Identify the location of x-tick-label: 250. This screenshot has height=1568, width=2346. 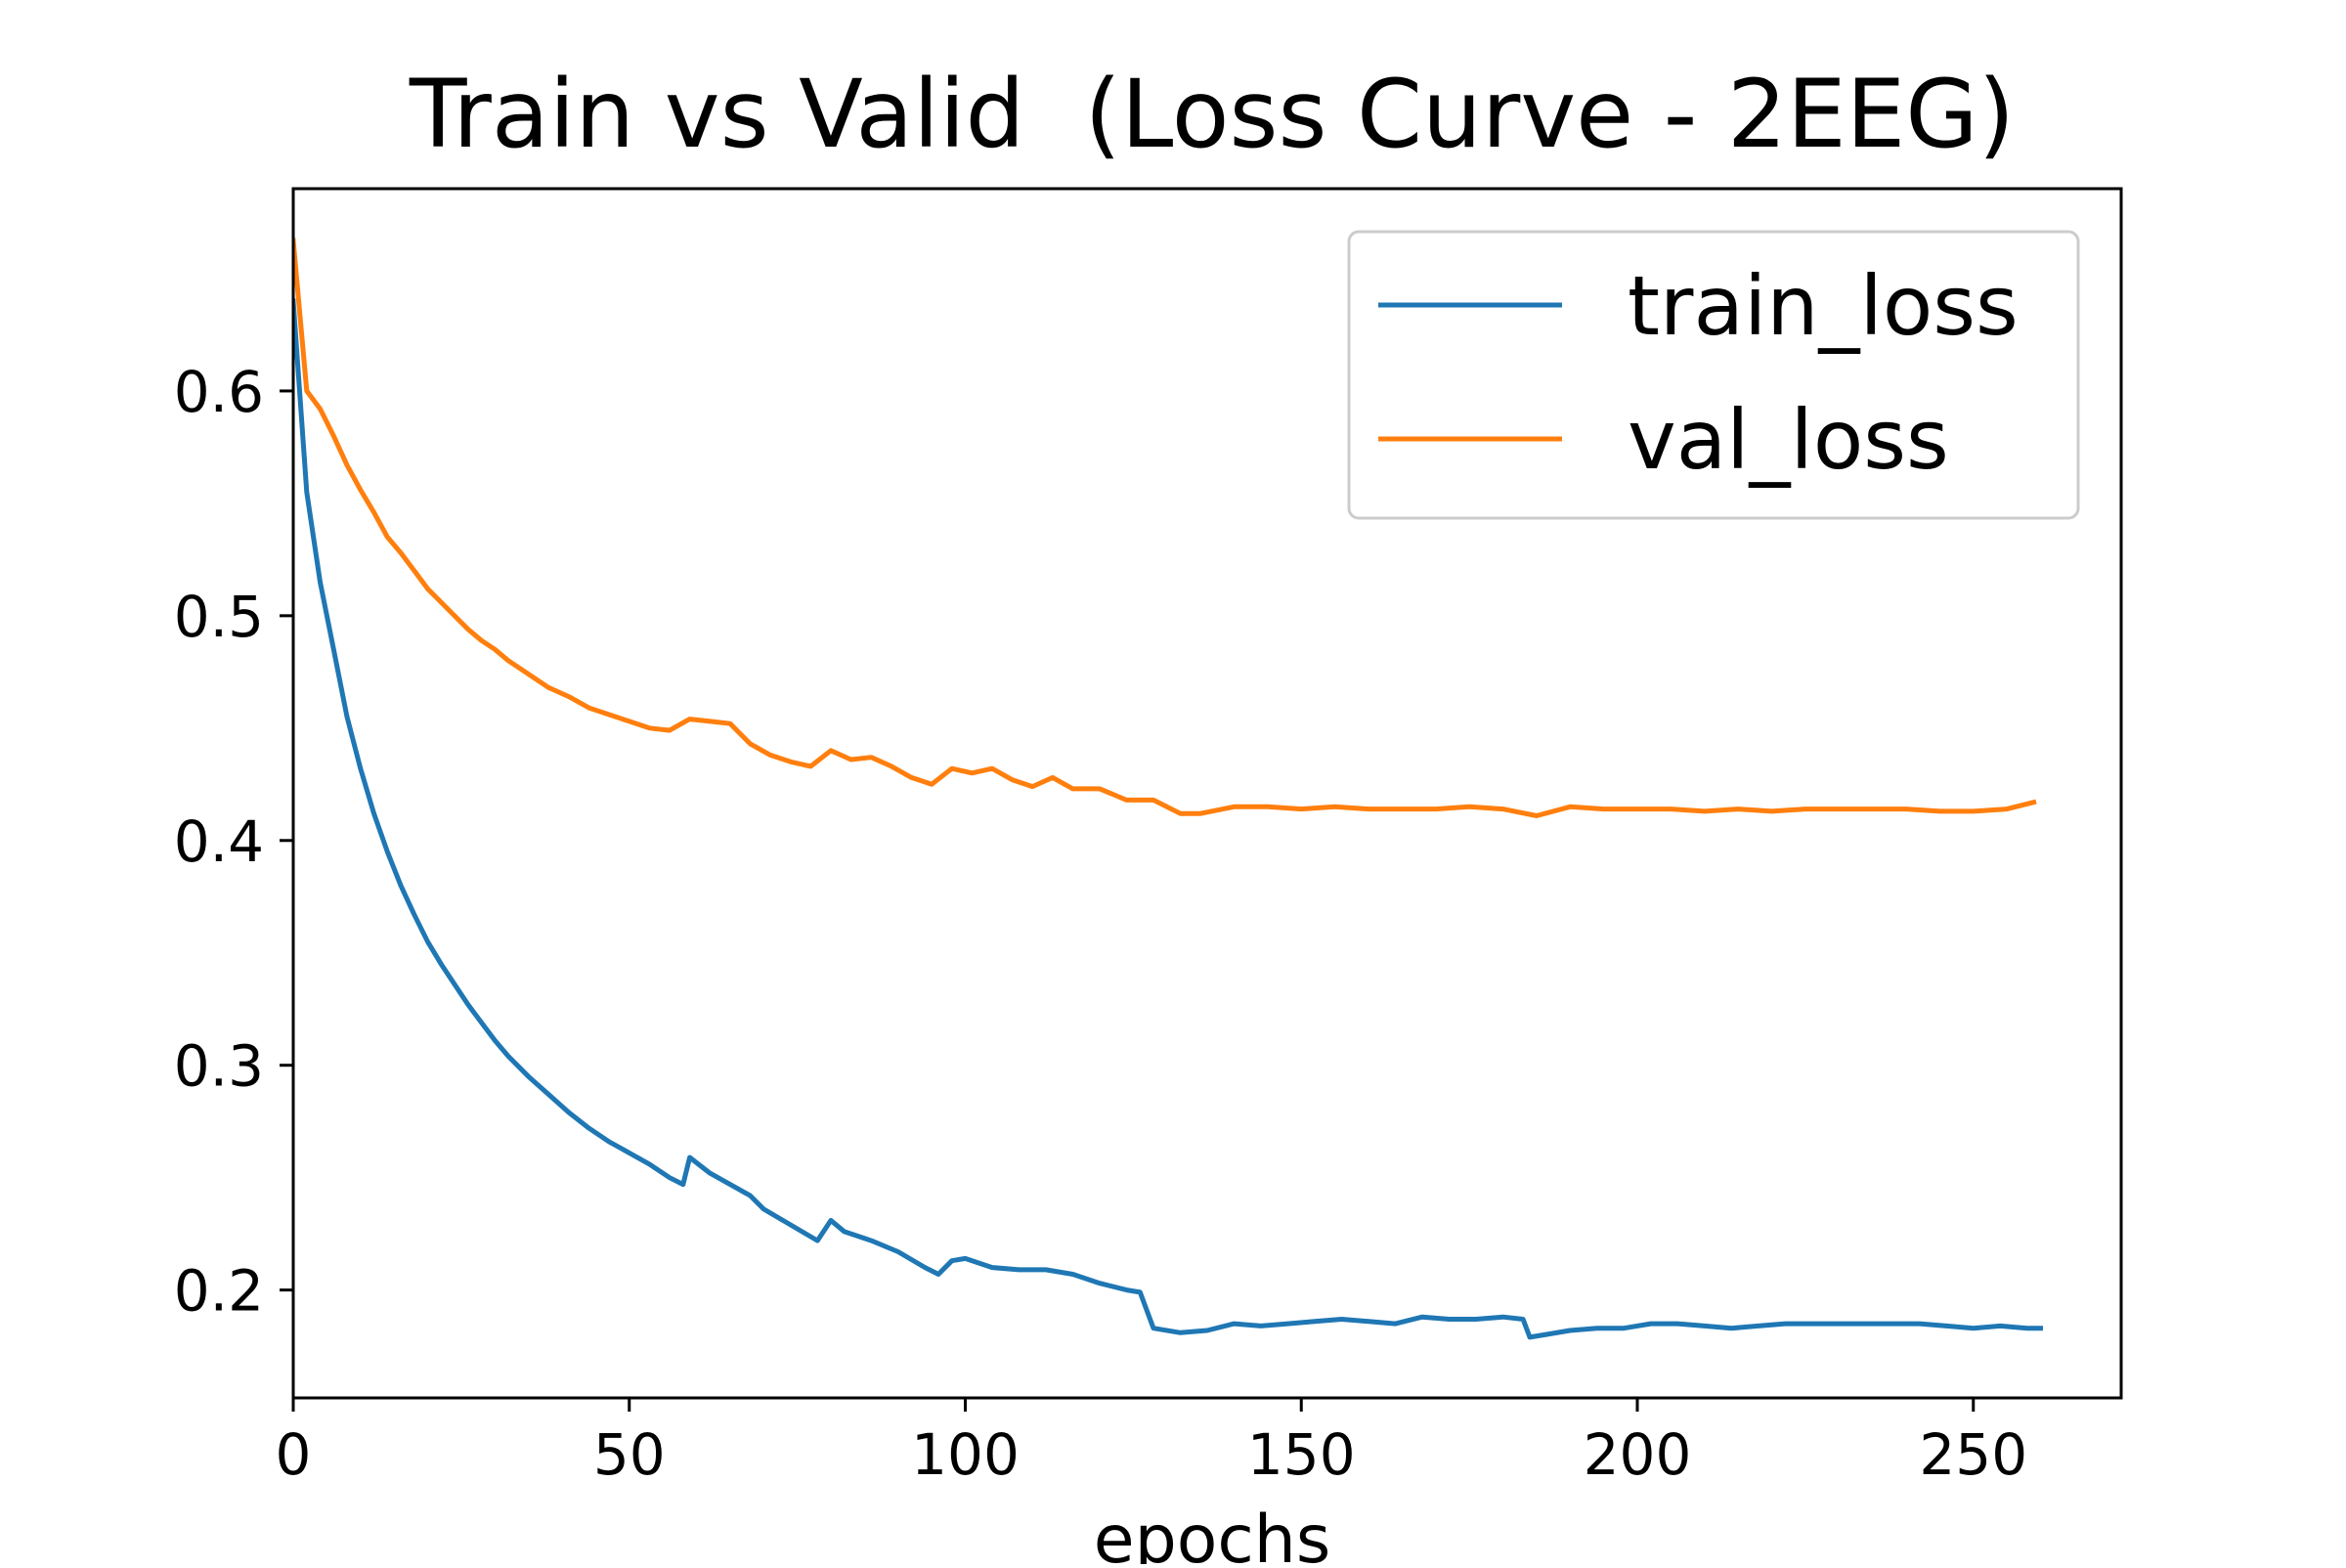
(1973, 1455).